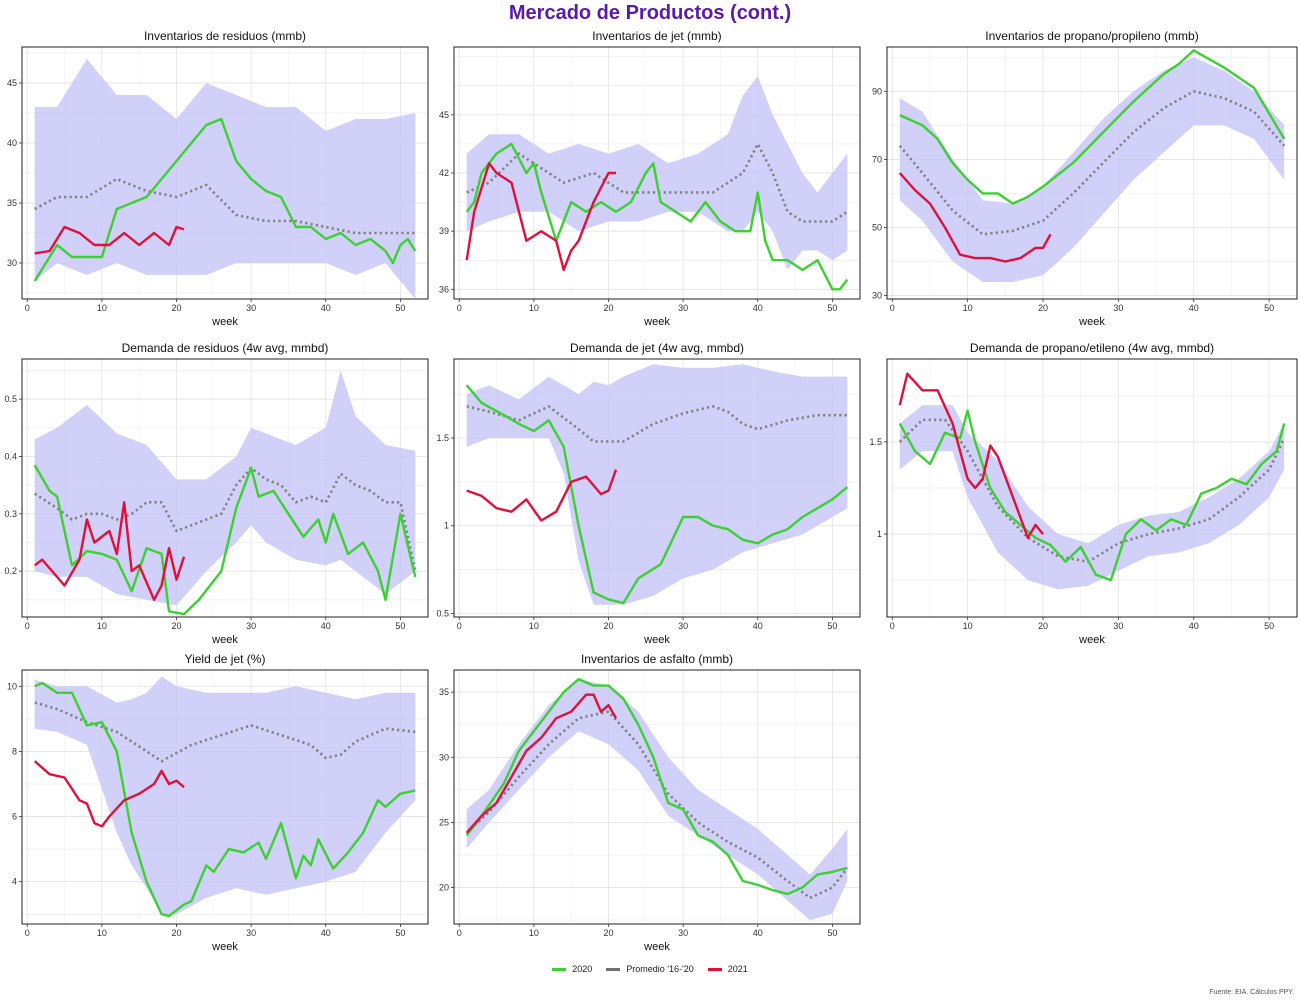 The height and width of the screenshot is (1000, 1300). I want to click on y-tick-label: 20, so click(444, 888).